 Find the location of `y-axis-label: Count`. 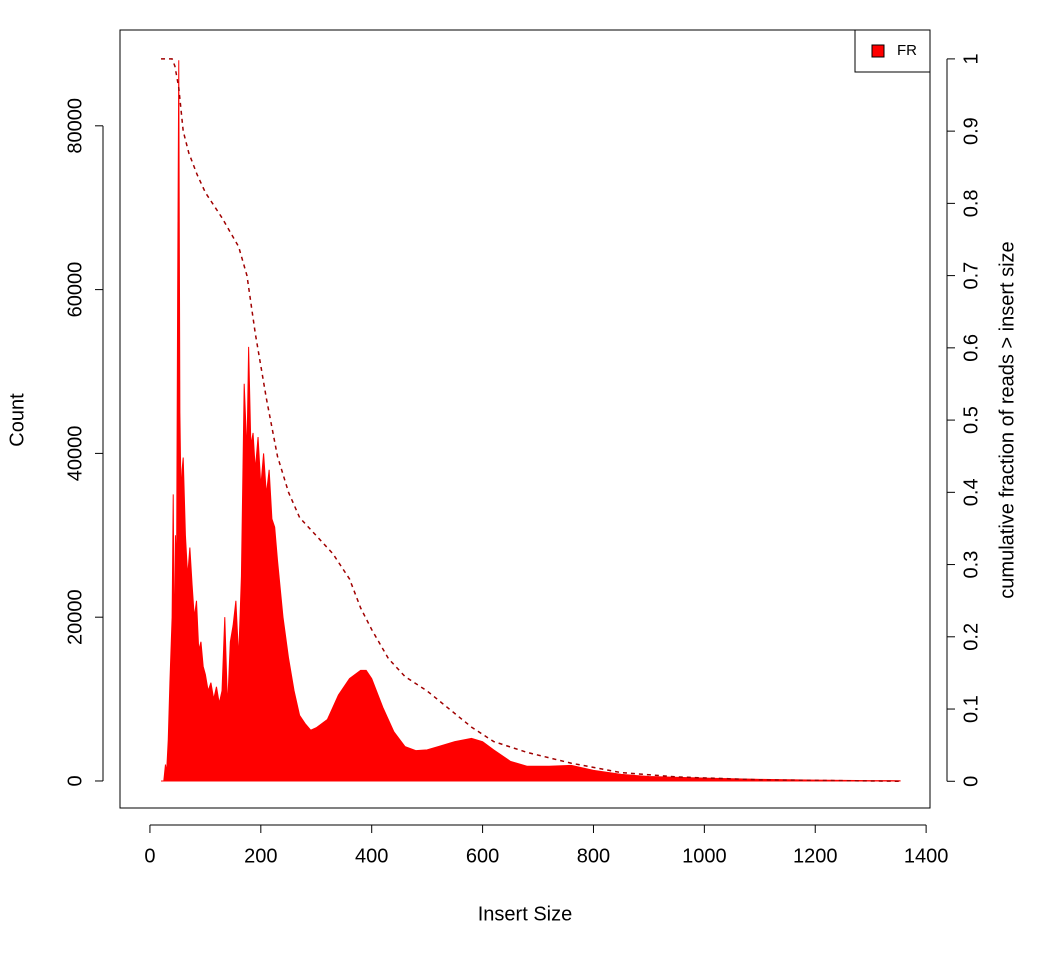

y-axis-label: Count is located at coordinates (17, 420).